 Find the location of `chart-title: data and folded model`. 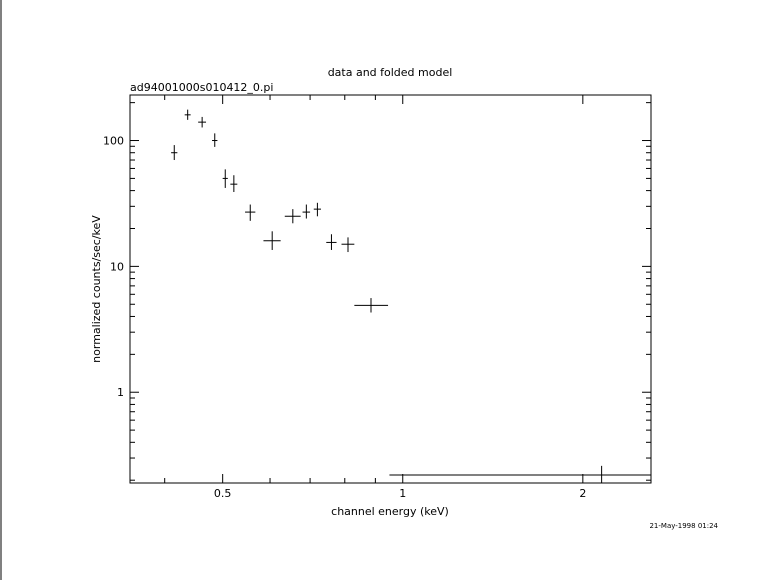

chart-title: data and folded model is located at coordinates (390, 72).